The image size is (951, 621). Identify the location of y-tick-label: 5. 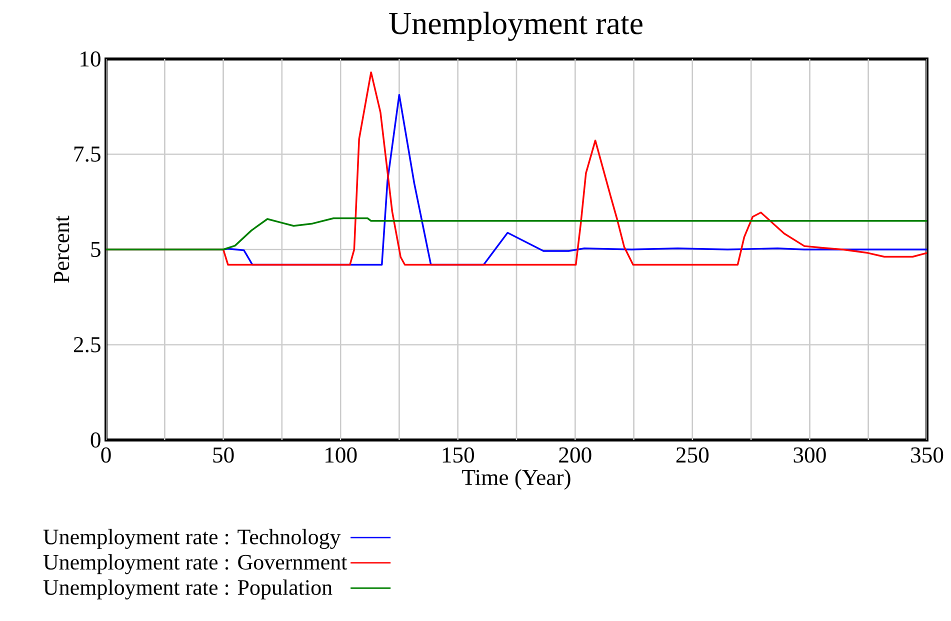
(95, 250).